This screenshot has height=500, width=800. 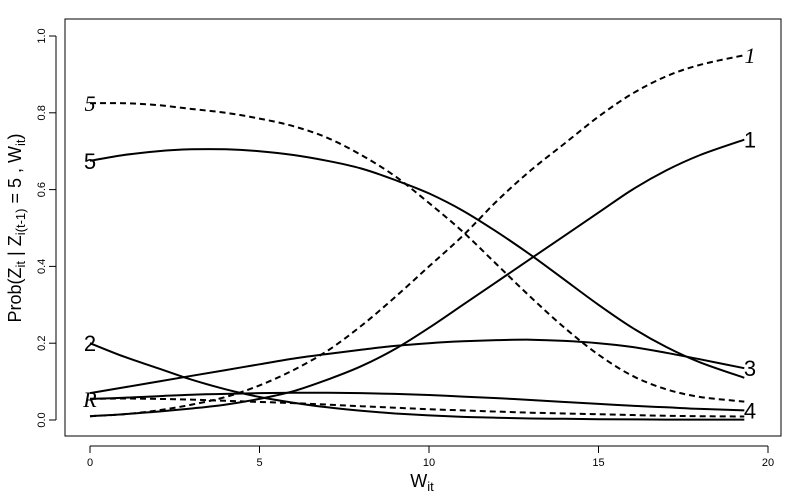 I want to click on x-axis-title-main: W, so click(x=418, y=481).